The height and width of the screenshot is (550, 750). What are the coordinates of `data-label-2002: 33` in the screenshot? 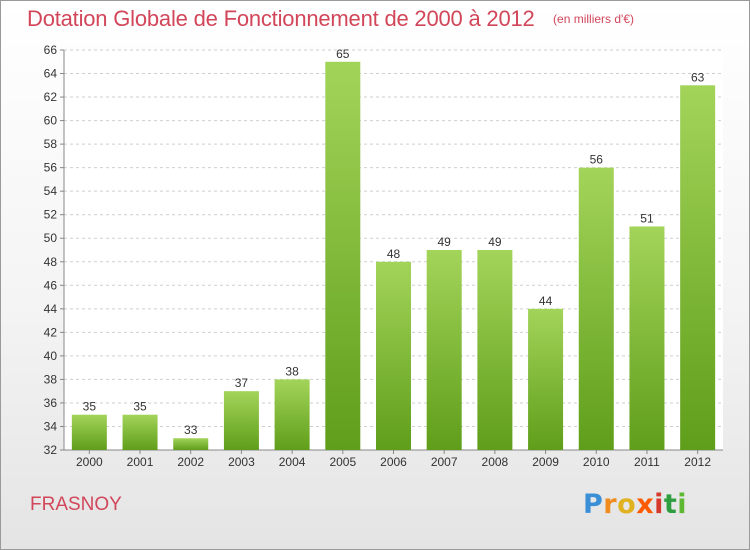 It's located at (191, 430).